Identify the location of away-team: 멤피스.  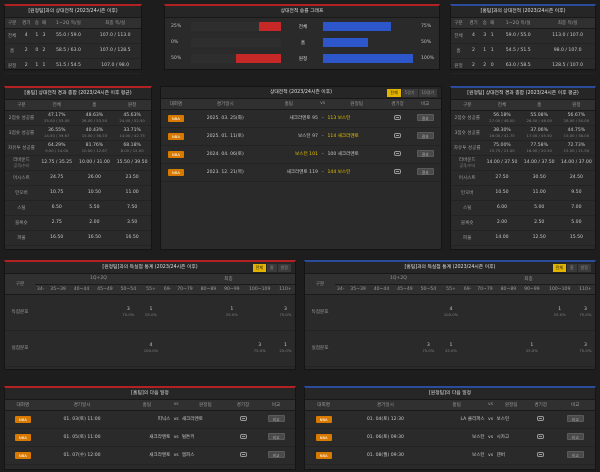
(205, 455).